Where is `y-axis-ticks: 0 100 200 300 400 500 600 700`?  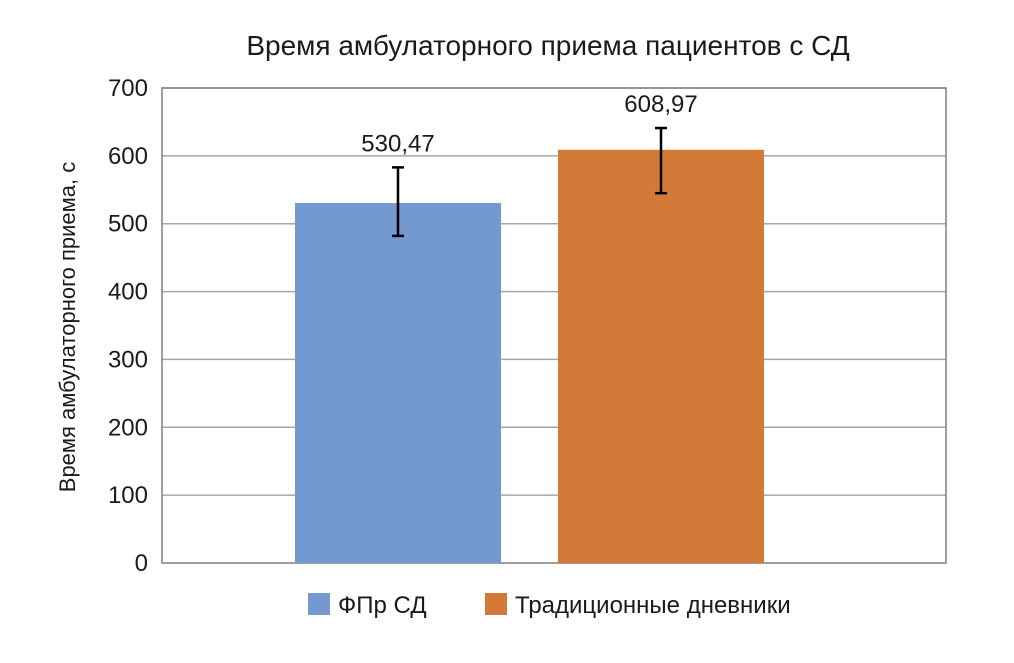
y-axis-ticks: 0 100 200 300 400 500 600 700 is located at coordinates (128, 326).